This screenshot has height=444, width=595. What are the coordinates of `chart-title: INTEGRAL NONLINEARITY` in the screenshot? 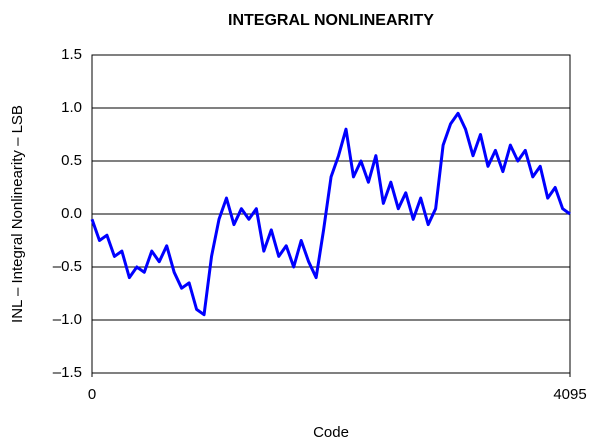 It's located at (331, 20).